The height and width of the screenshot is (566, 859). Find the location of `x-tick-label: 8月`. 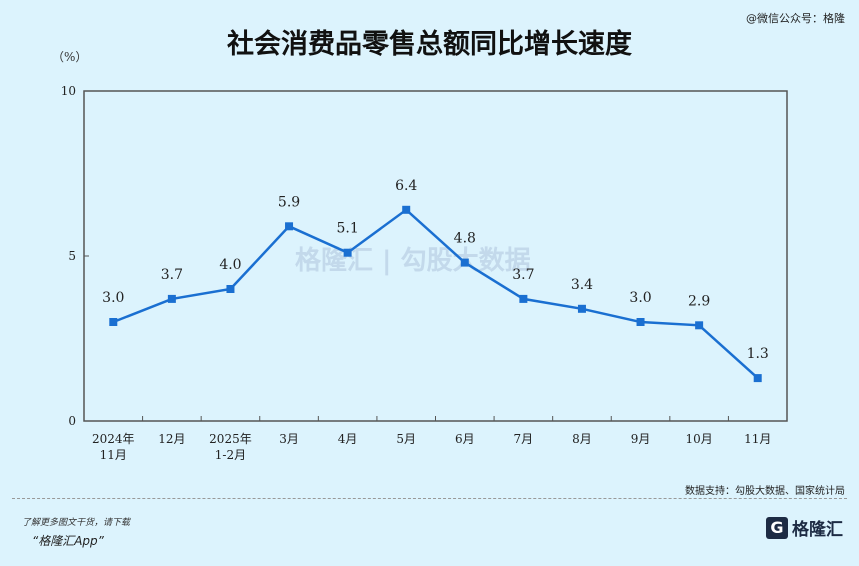

x-tick-label: 8月 is located at coordinates (582, 439).